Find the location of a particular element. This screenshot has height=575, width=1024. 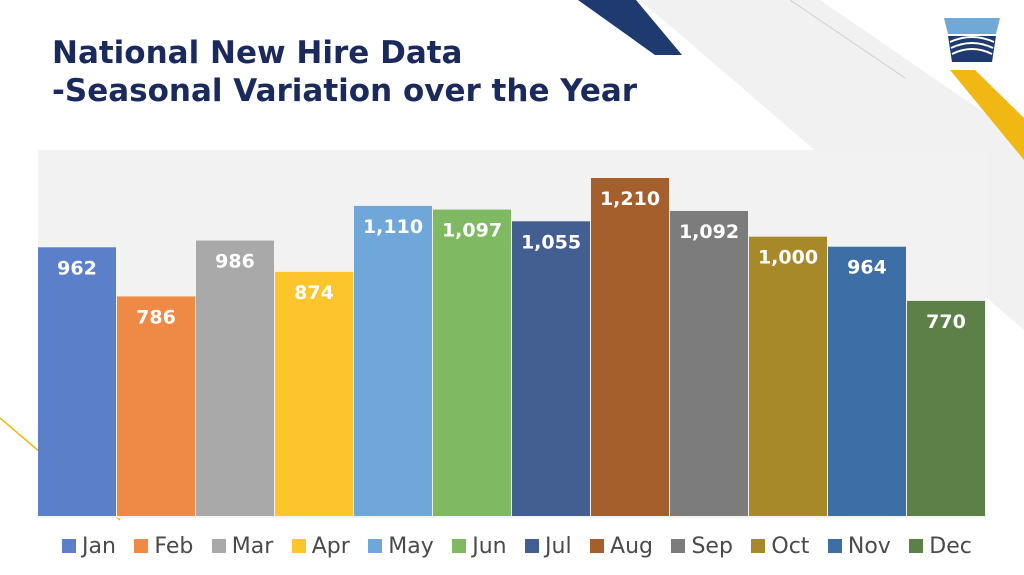

data-label-apr: 874 is located at coordinates (314, 293).